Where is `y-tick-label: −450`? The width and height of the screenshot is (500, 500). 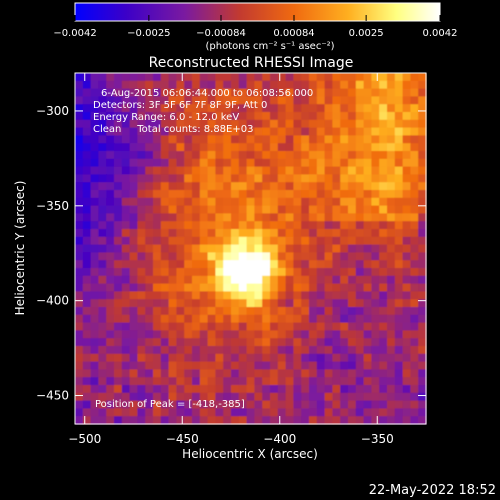
y-tick-label: −450 is located at coordinates (52, 396).